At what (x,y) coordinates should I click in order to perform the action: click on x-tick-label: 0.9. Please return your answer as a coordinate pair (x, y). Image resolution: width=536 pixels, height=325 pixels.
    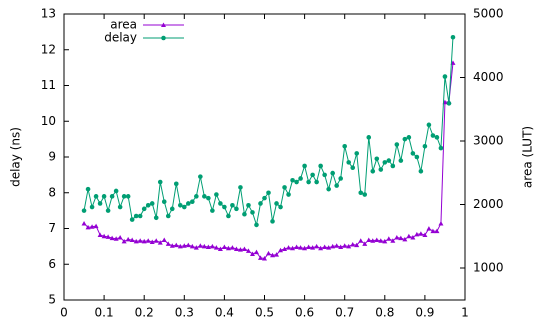
    Looking at the image, I should click on (424, 313).